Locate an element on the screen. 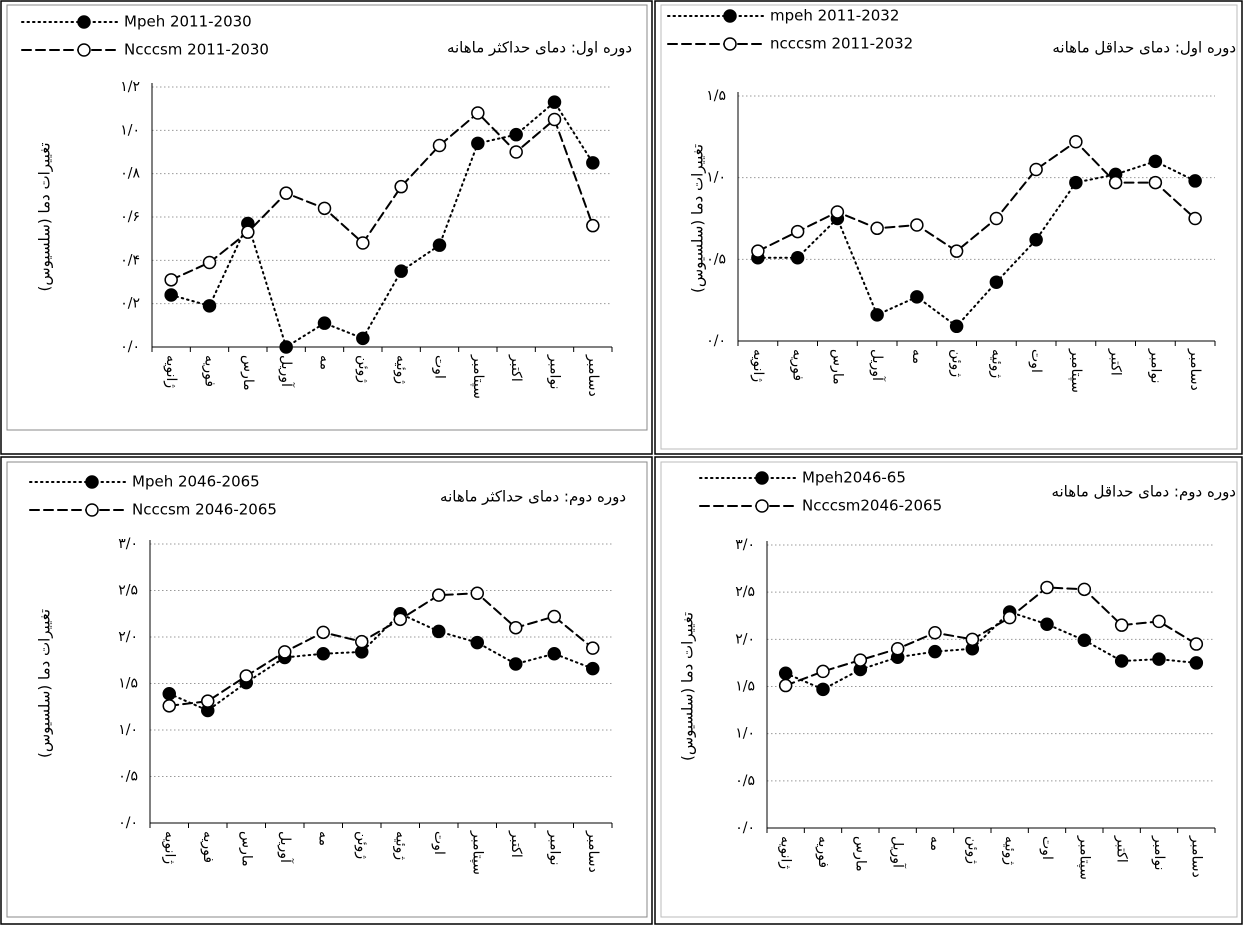 The width and height of the screenshot is (1243, 925). y-axis-label: تغییرات دما (سلسیوس) is located at coordinates (45, 683).